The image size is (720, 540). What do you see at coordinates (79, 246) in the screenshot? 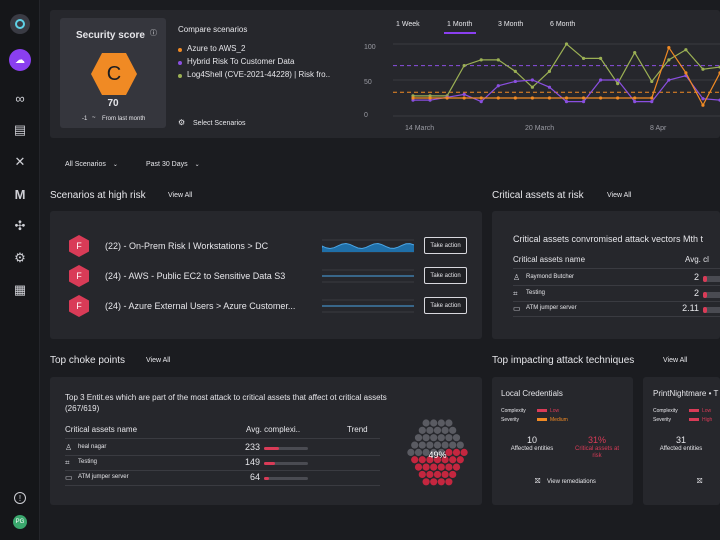
I see `risk-grade-badge: F` at bounding box center [79, 246].